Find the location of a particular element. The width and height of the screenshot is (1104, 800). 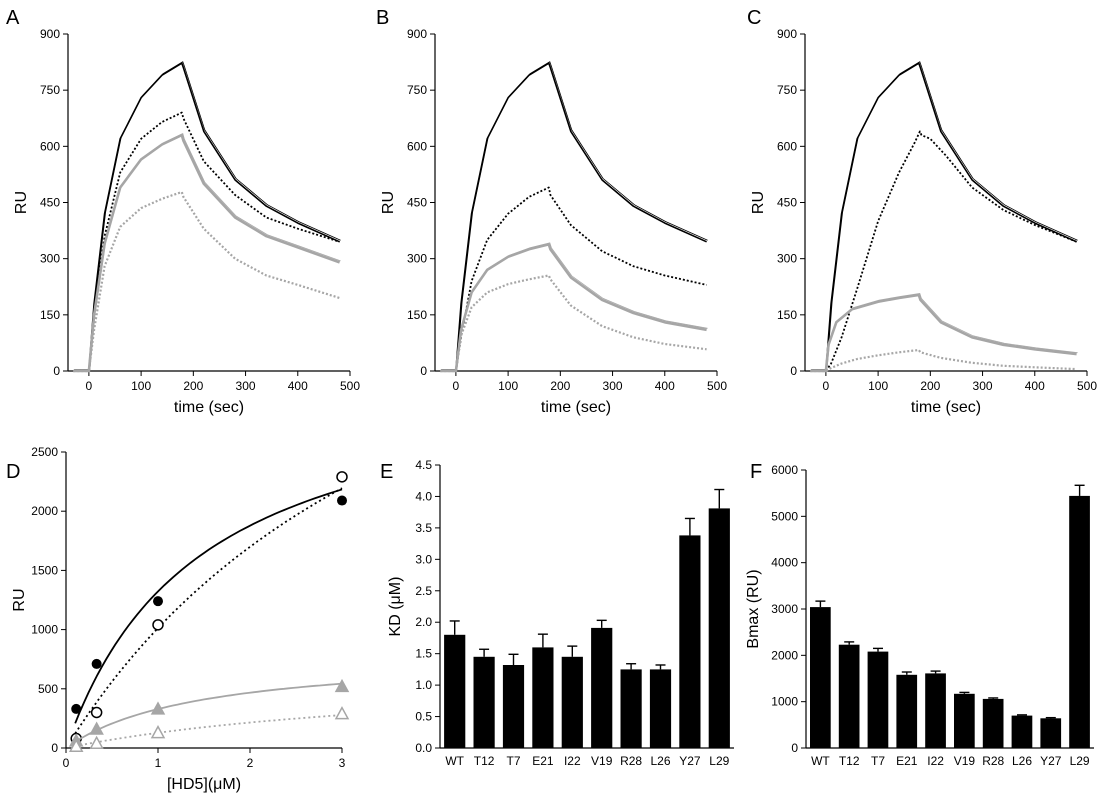

y-tick-label: 3000 is located at coordinates (784, 609).